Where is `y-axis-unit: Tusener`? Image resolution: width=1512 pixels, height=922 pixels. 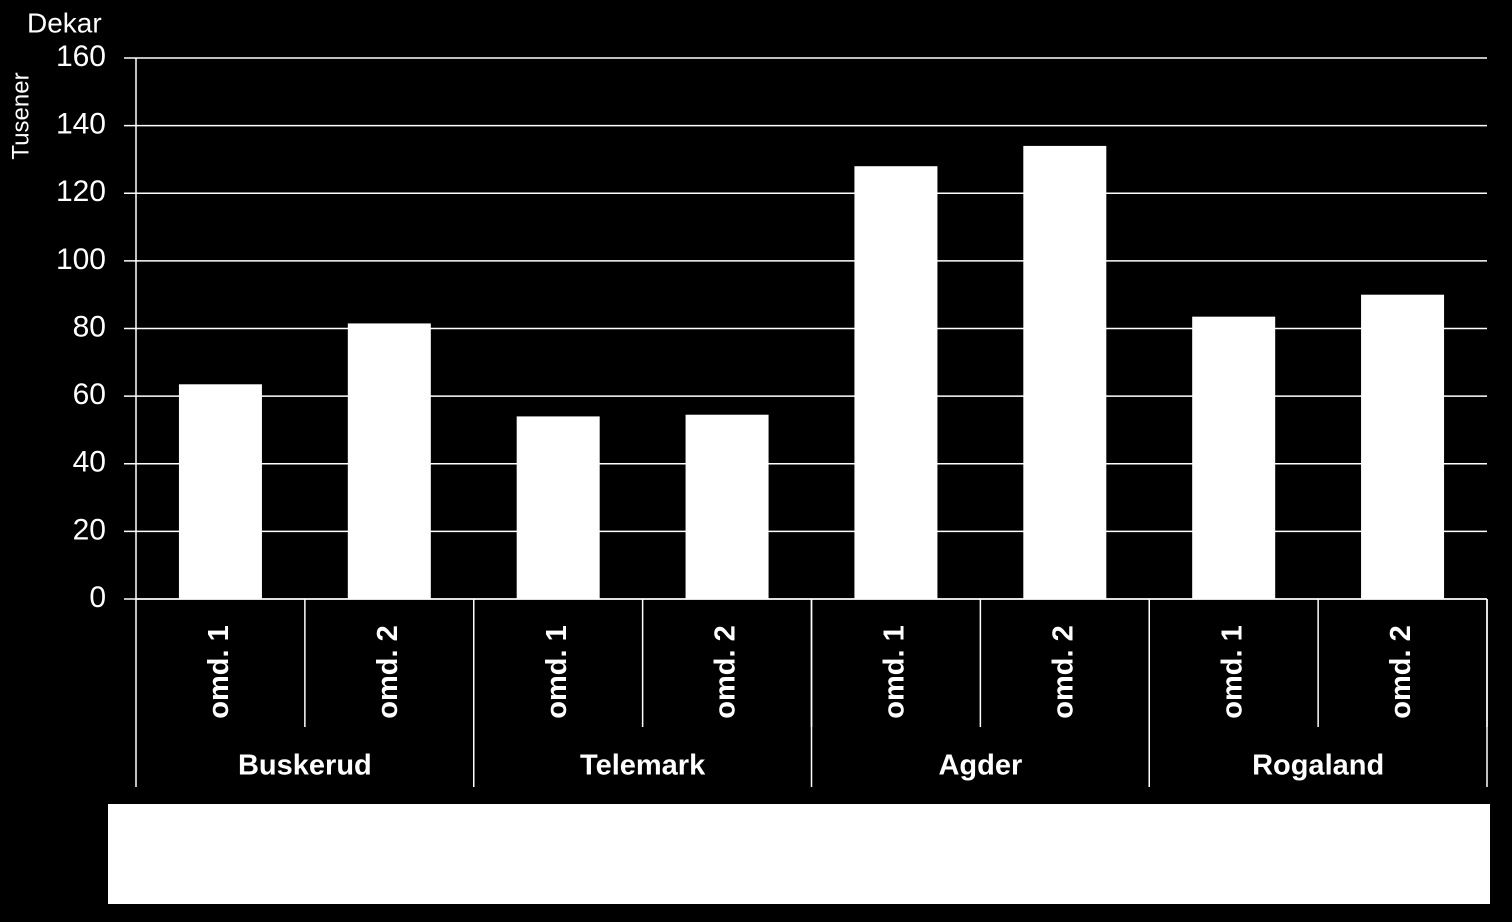 y-axis-unit: Tusener is located at coordinates (20, 115).